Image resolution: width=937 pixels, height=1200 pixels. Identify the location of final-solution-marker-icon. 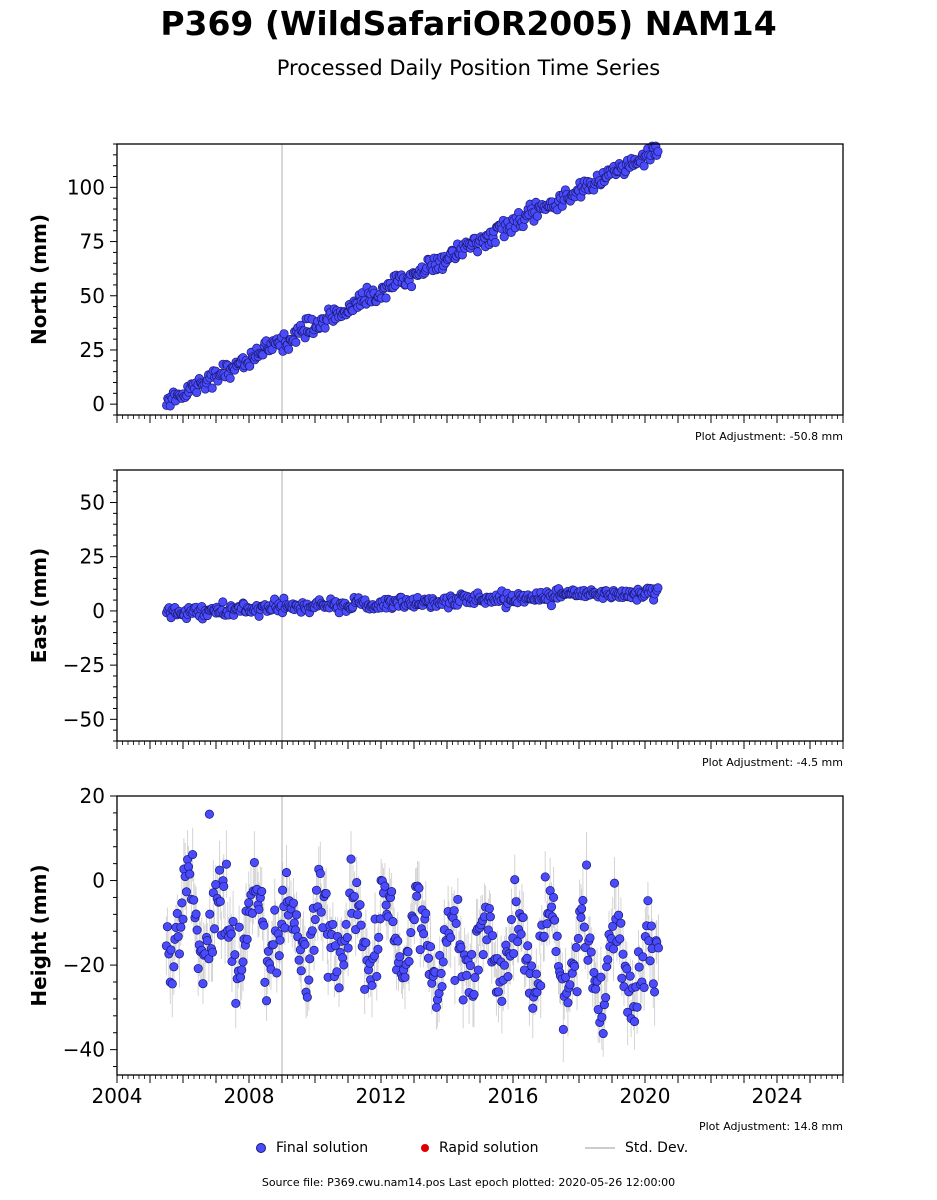
(261, 1148).